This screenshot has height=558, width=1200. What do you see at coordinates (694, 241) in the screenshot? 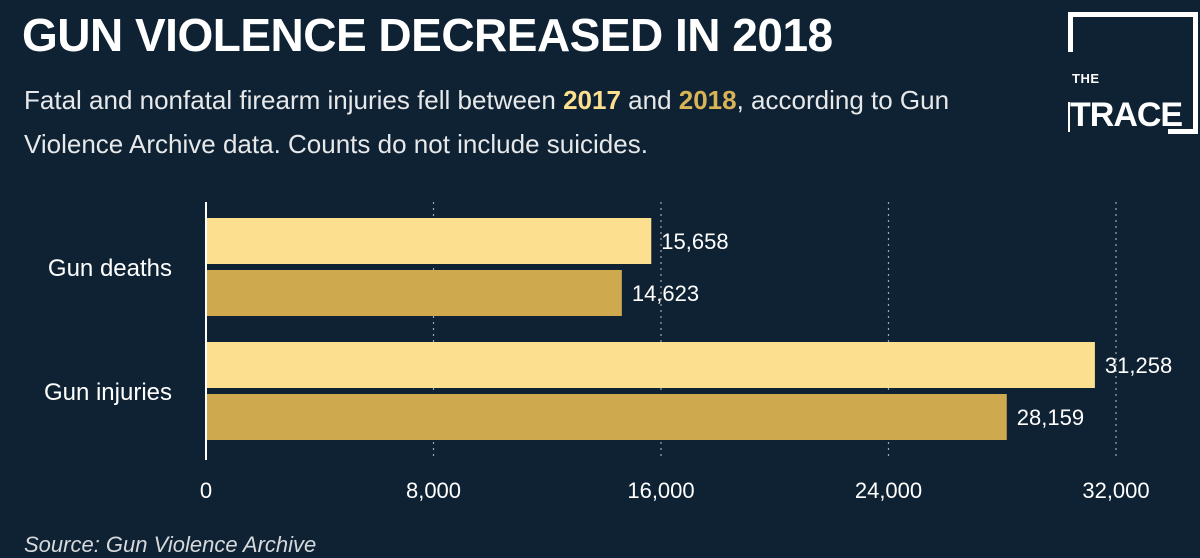
I see `data-label: 15,658` at bounding box center [694, 241].